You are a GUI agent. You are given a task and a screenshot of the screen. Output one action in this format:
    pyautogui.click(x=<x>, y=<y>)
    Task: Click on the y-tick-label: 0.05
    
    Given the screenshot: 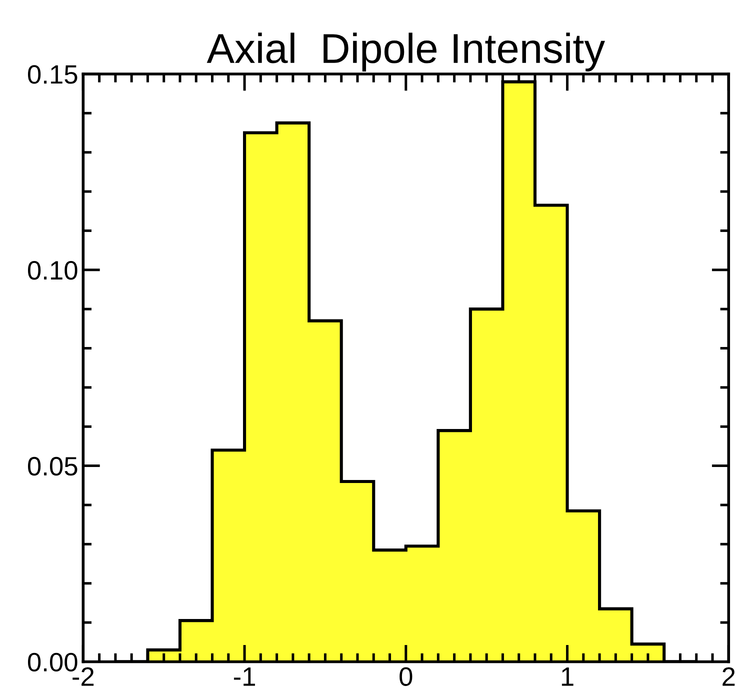 What is the action you would take?
    pyautogui.click(x=53, y=466)
    